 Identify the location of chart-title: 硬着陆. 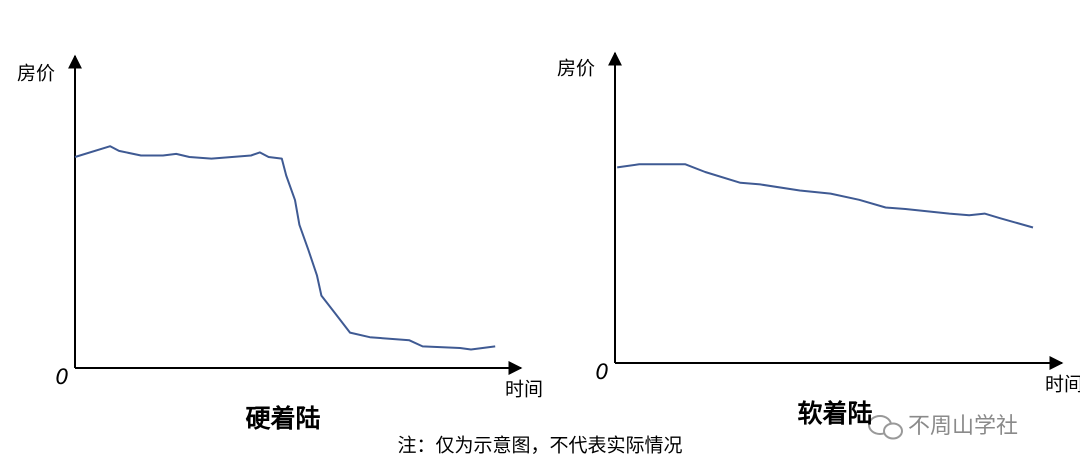
(282, 418).